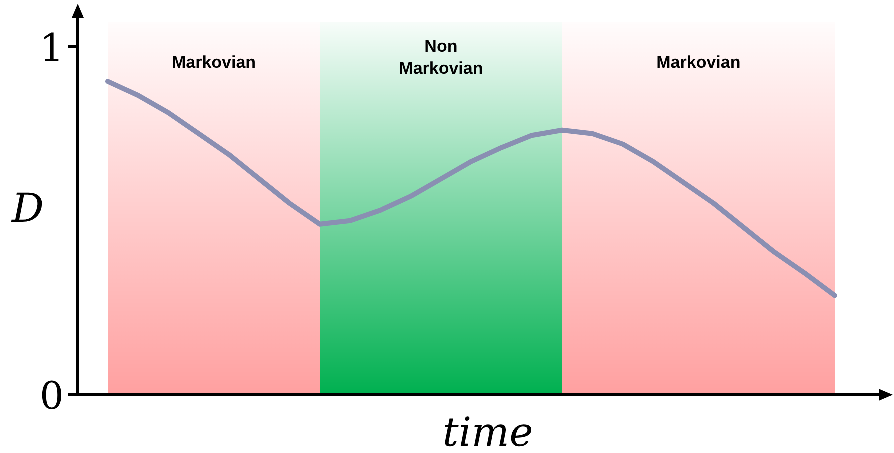  What do you see at coordinates (488, 431) in the screenshot?
I see `x-axis-title: time` at bounding box center [488, 431].